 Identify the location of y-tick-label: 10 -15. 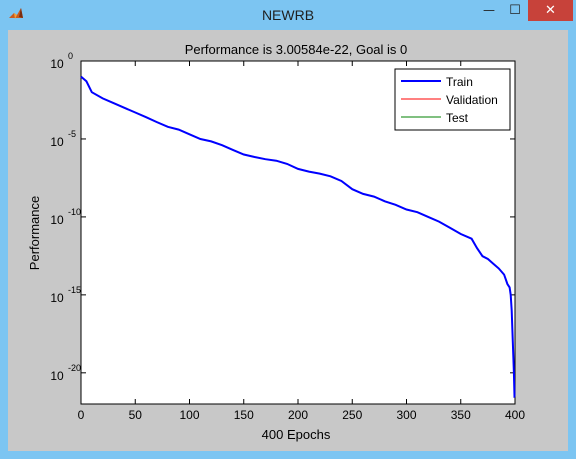
(65, 295).